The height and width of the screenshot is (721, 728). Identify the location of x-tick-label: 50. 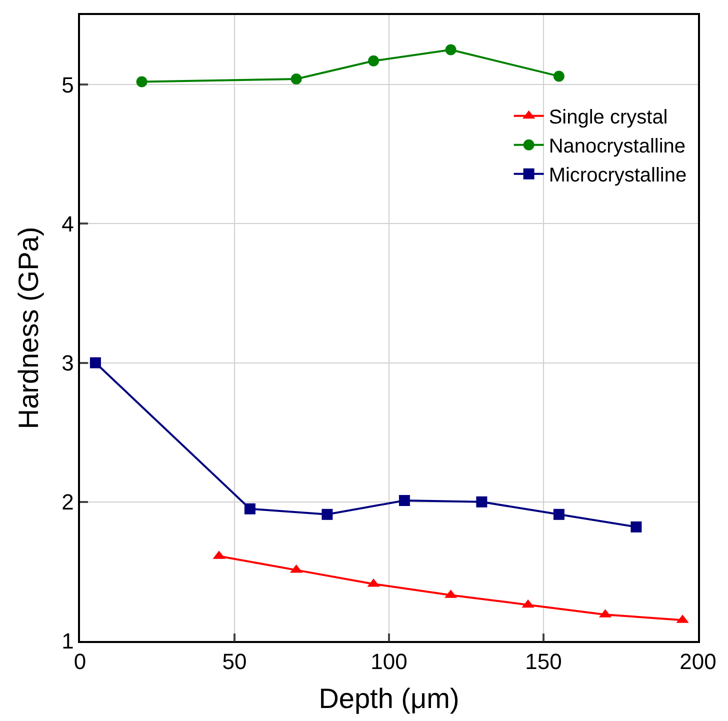
(234, 661).